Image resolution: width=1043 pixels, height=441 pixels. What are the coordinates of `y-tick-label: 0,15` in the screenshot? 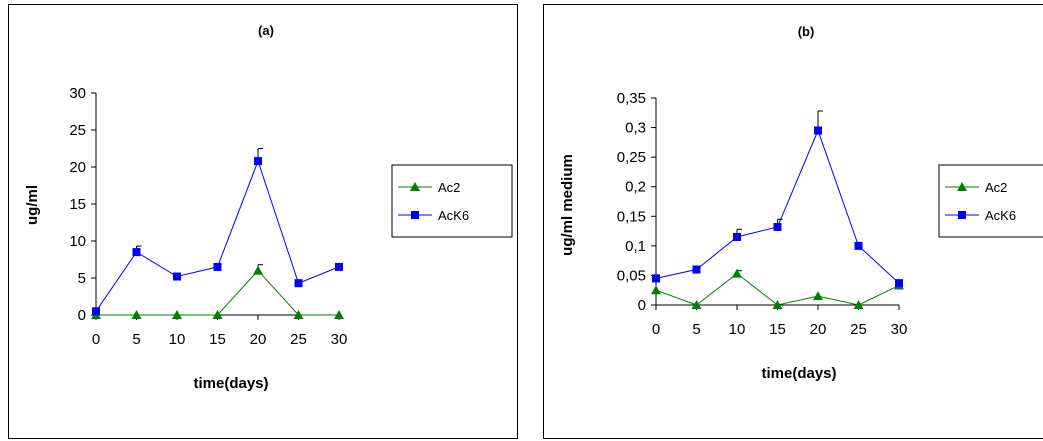 It's located at (631, 216).